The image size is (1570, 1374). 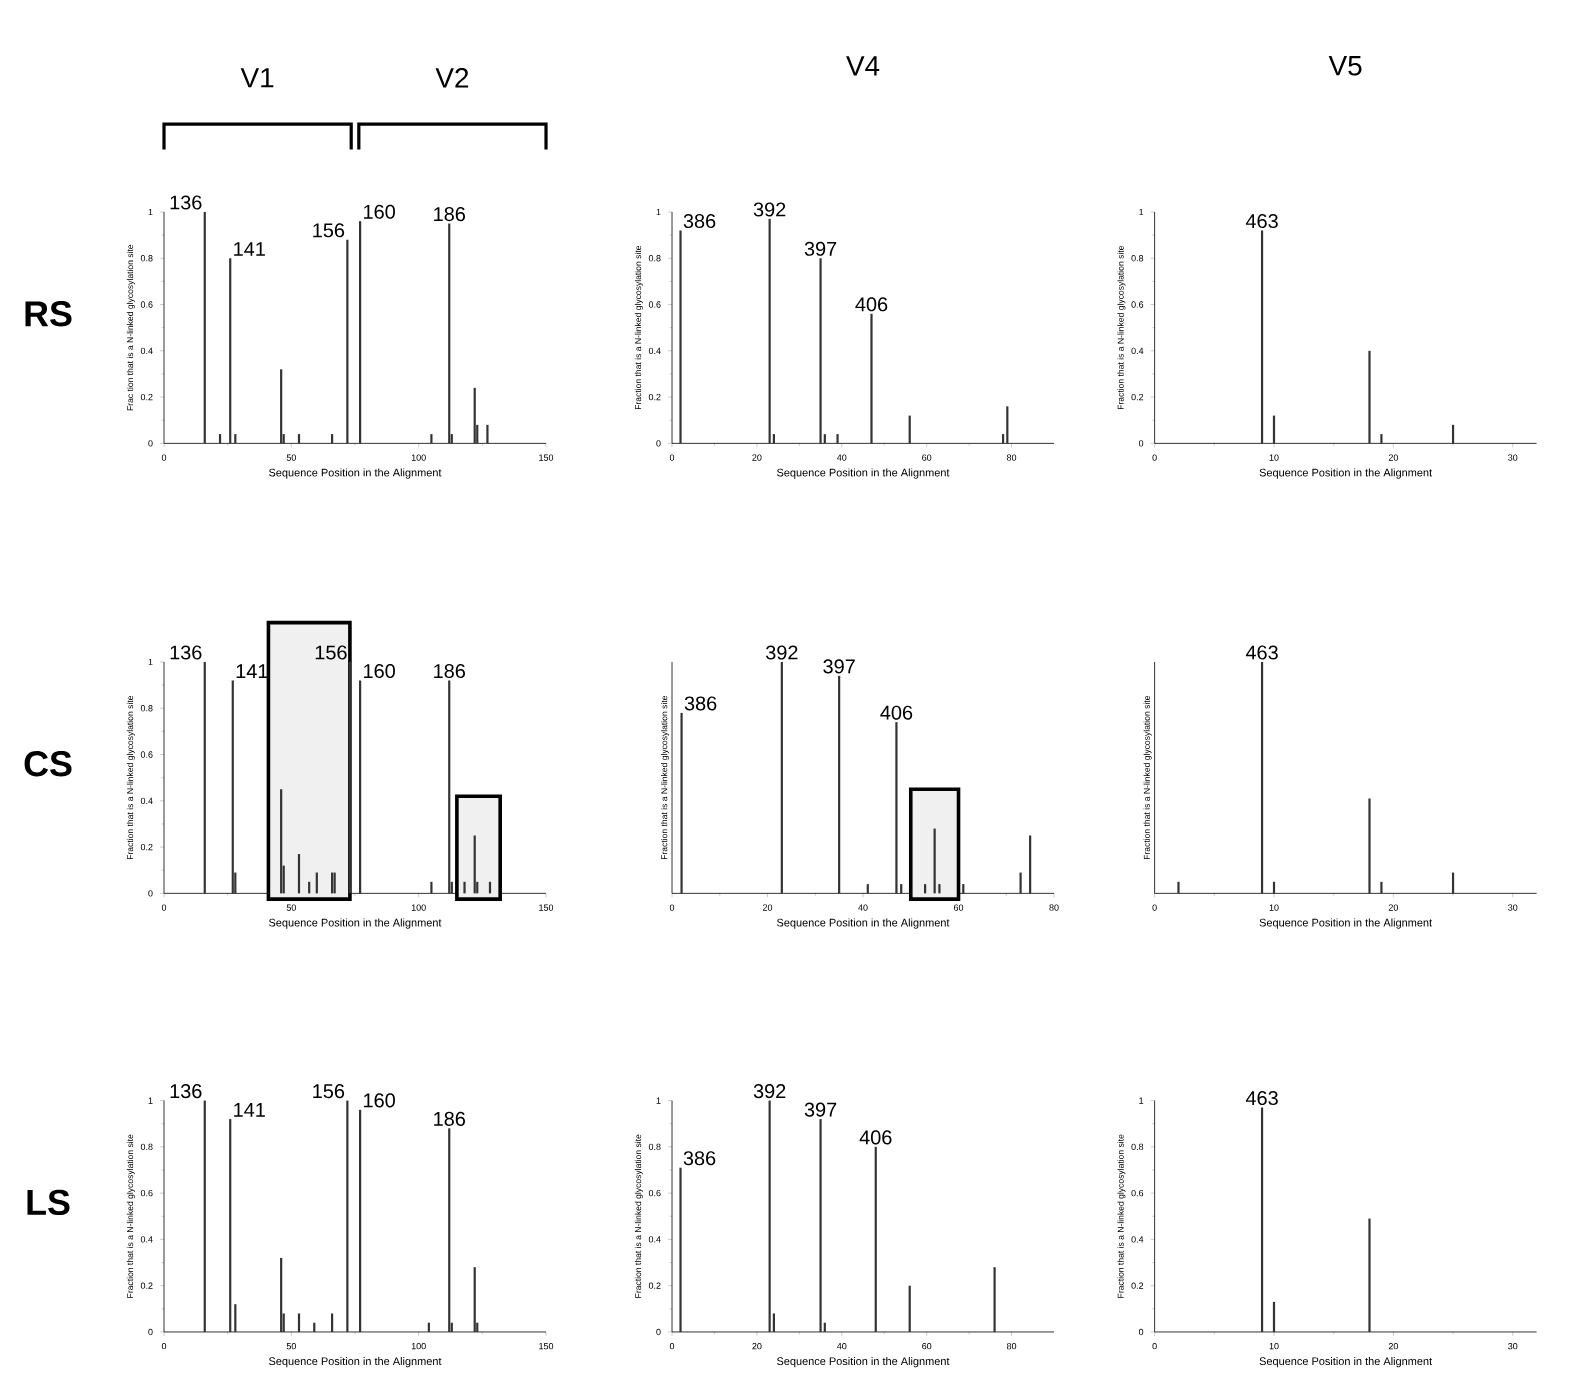 I want to click on chart-title: V5, so click(x=1345, y=66).